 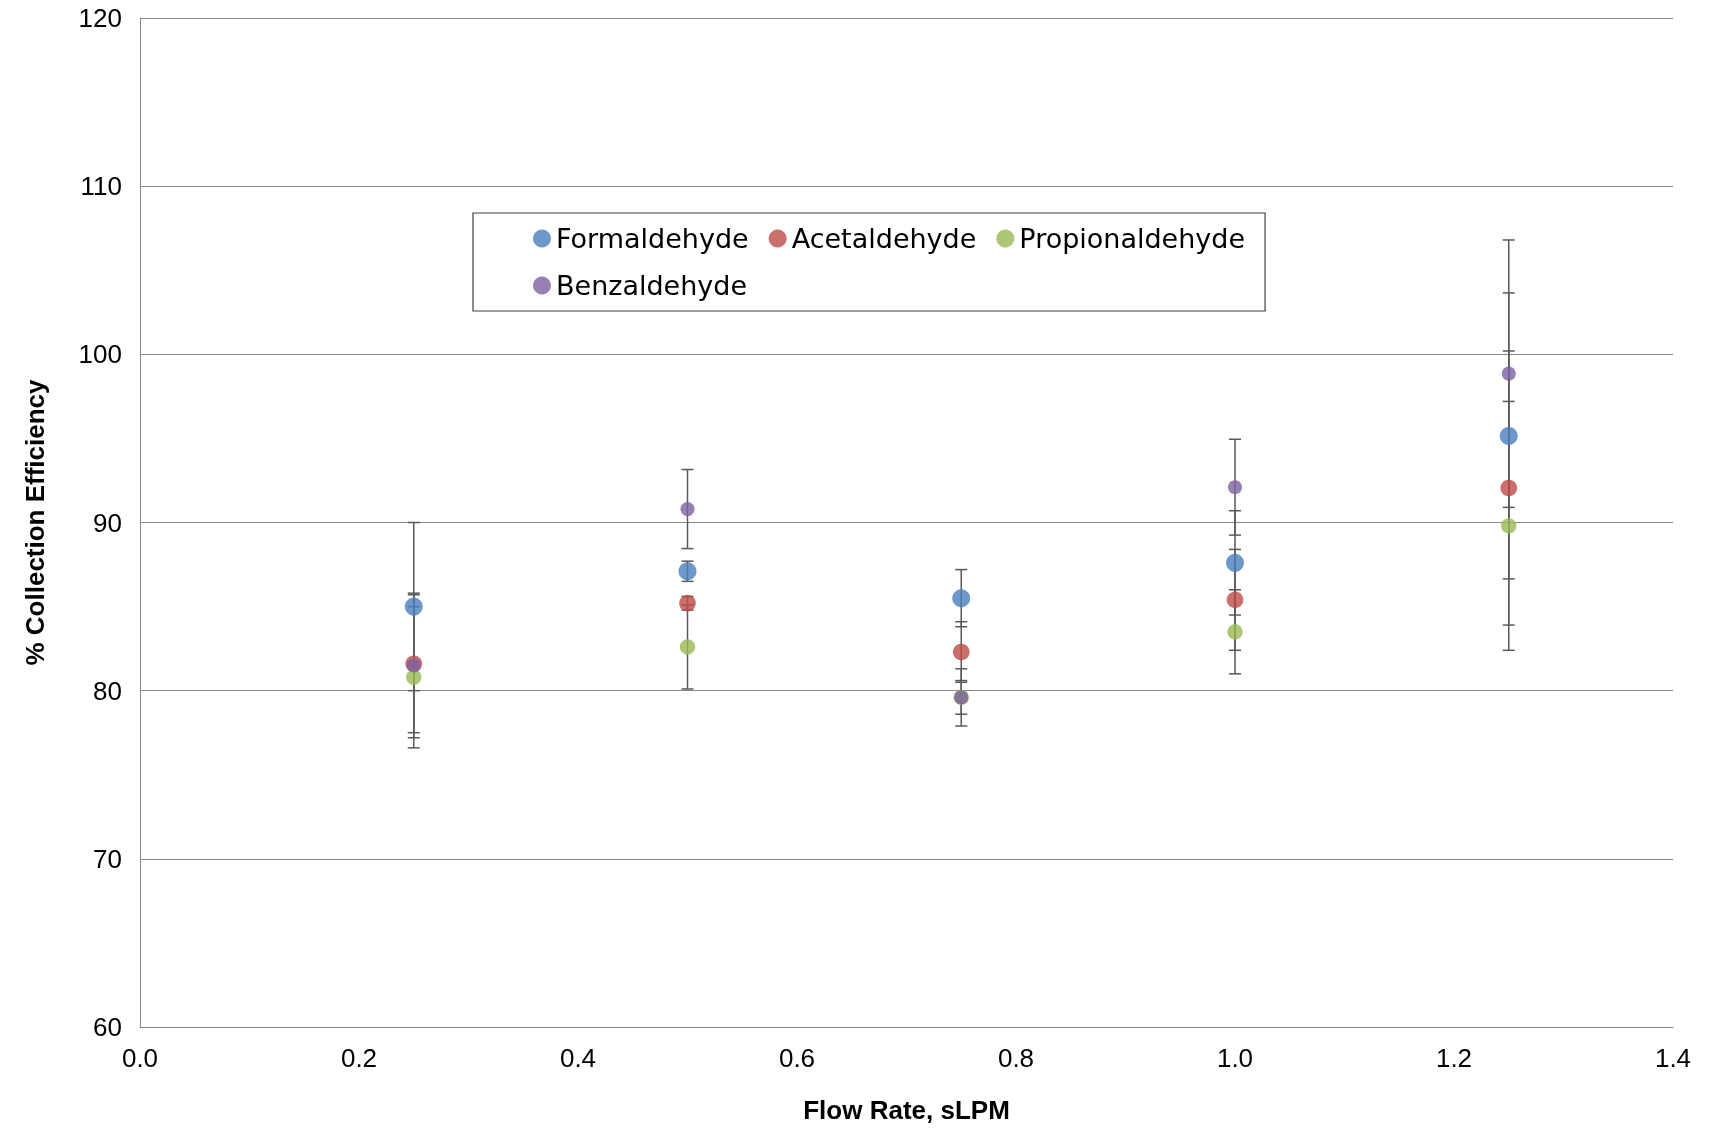 What do you see at coordinates (140, 1058) in the screenshot?
I see `x-tick-label: 0.0` at bounding box center [140, 1058].